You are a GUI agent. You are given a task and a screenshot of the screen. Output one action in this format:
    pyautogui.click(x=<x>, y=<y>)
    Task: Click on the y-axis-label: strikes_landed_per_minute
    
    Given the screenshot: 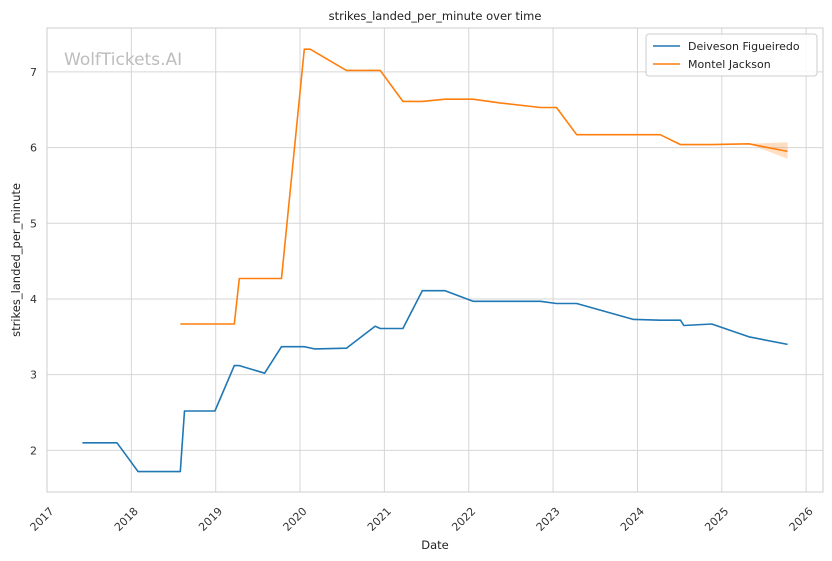 What is the action you would take?
    pyautogui.click(x=16, y=260)
    